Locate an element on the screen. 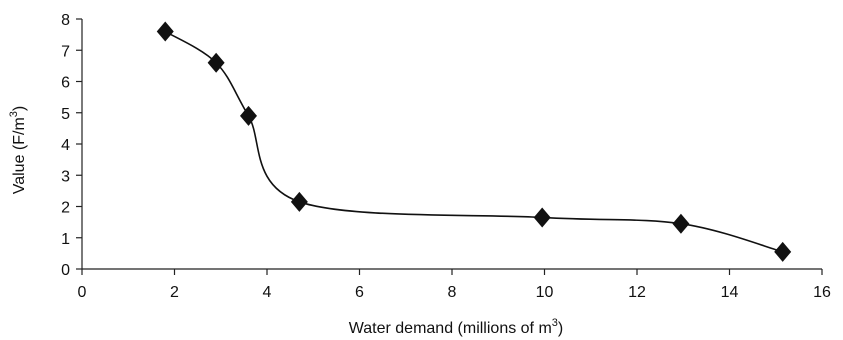 The width and height of the screenshot is (843, 340). x-axis-ticks: 0 2 4 6 8 10 12 14 16 is located at coordinates (454, 285).